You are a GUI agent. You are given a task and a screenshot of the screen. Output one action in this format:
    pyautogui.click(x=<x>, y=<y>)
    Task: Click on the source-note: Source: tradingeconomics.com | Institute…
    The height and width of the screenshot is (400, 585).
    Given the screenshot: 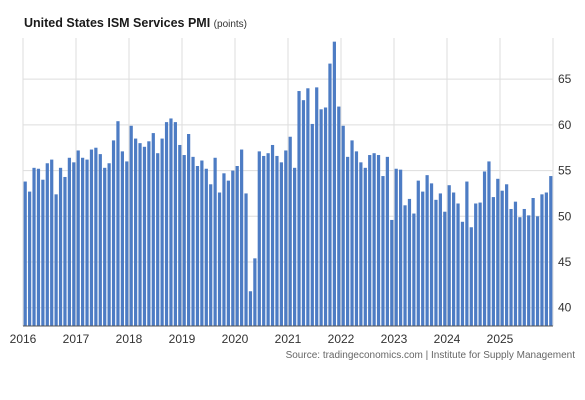 What is the action you would take?
    pyautogui.click(x=430, y=355)
    